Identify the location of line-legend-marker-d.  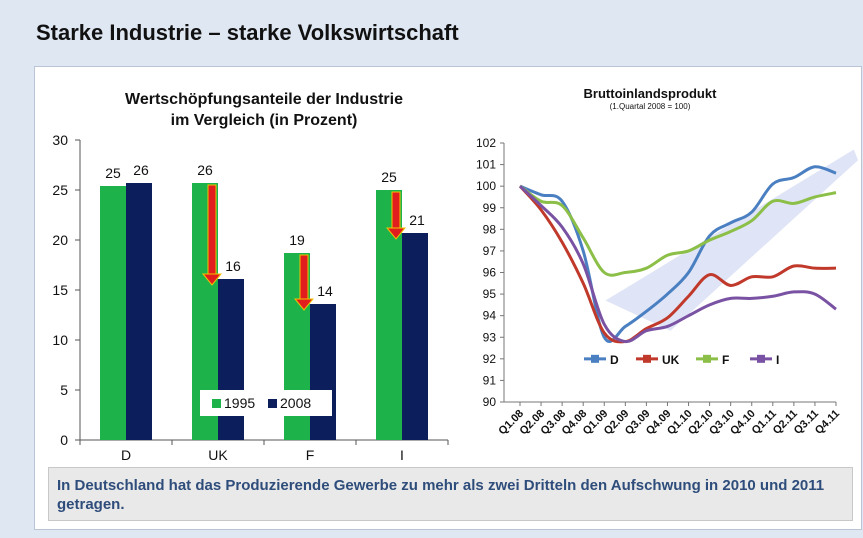
(595, 358).